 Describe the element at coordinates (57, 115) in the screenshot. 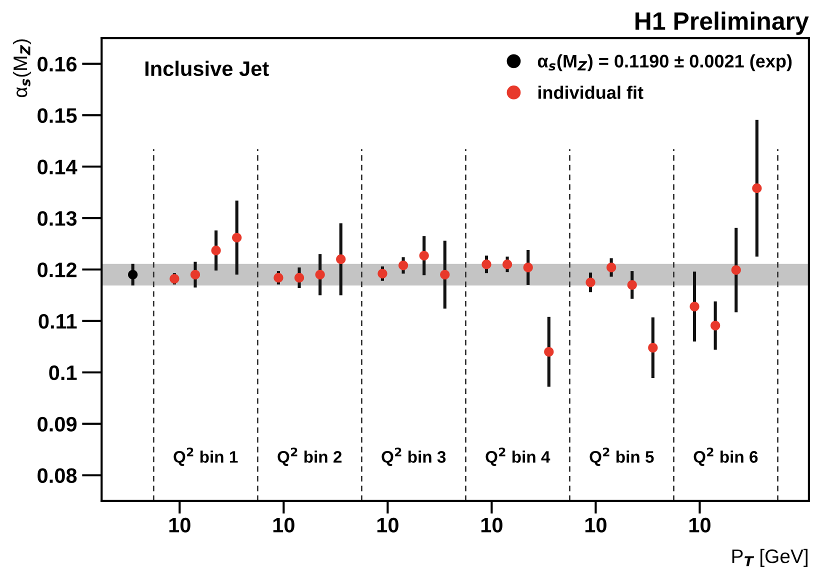

I see `y-tick-label: 0.15` at that location.